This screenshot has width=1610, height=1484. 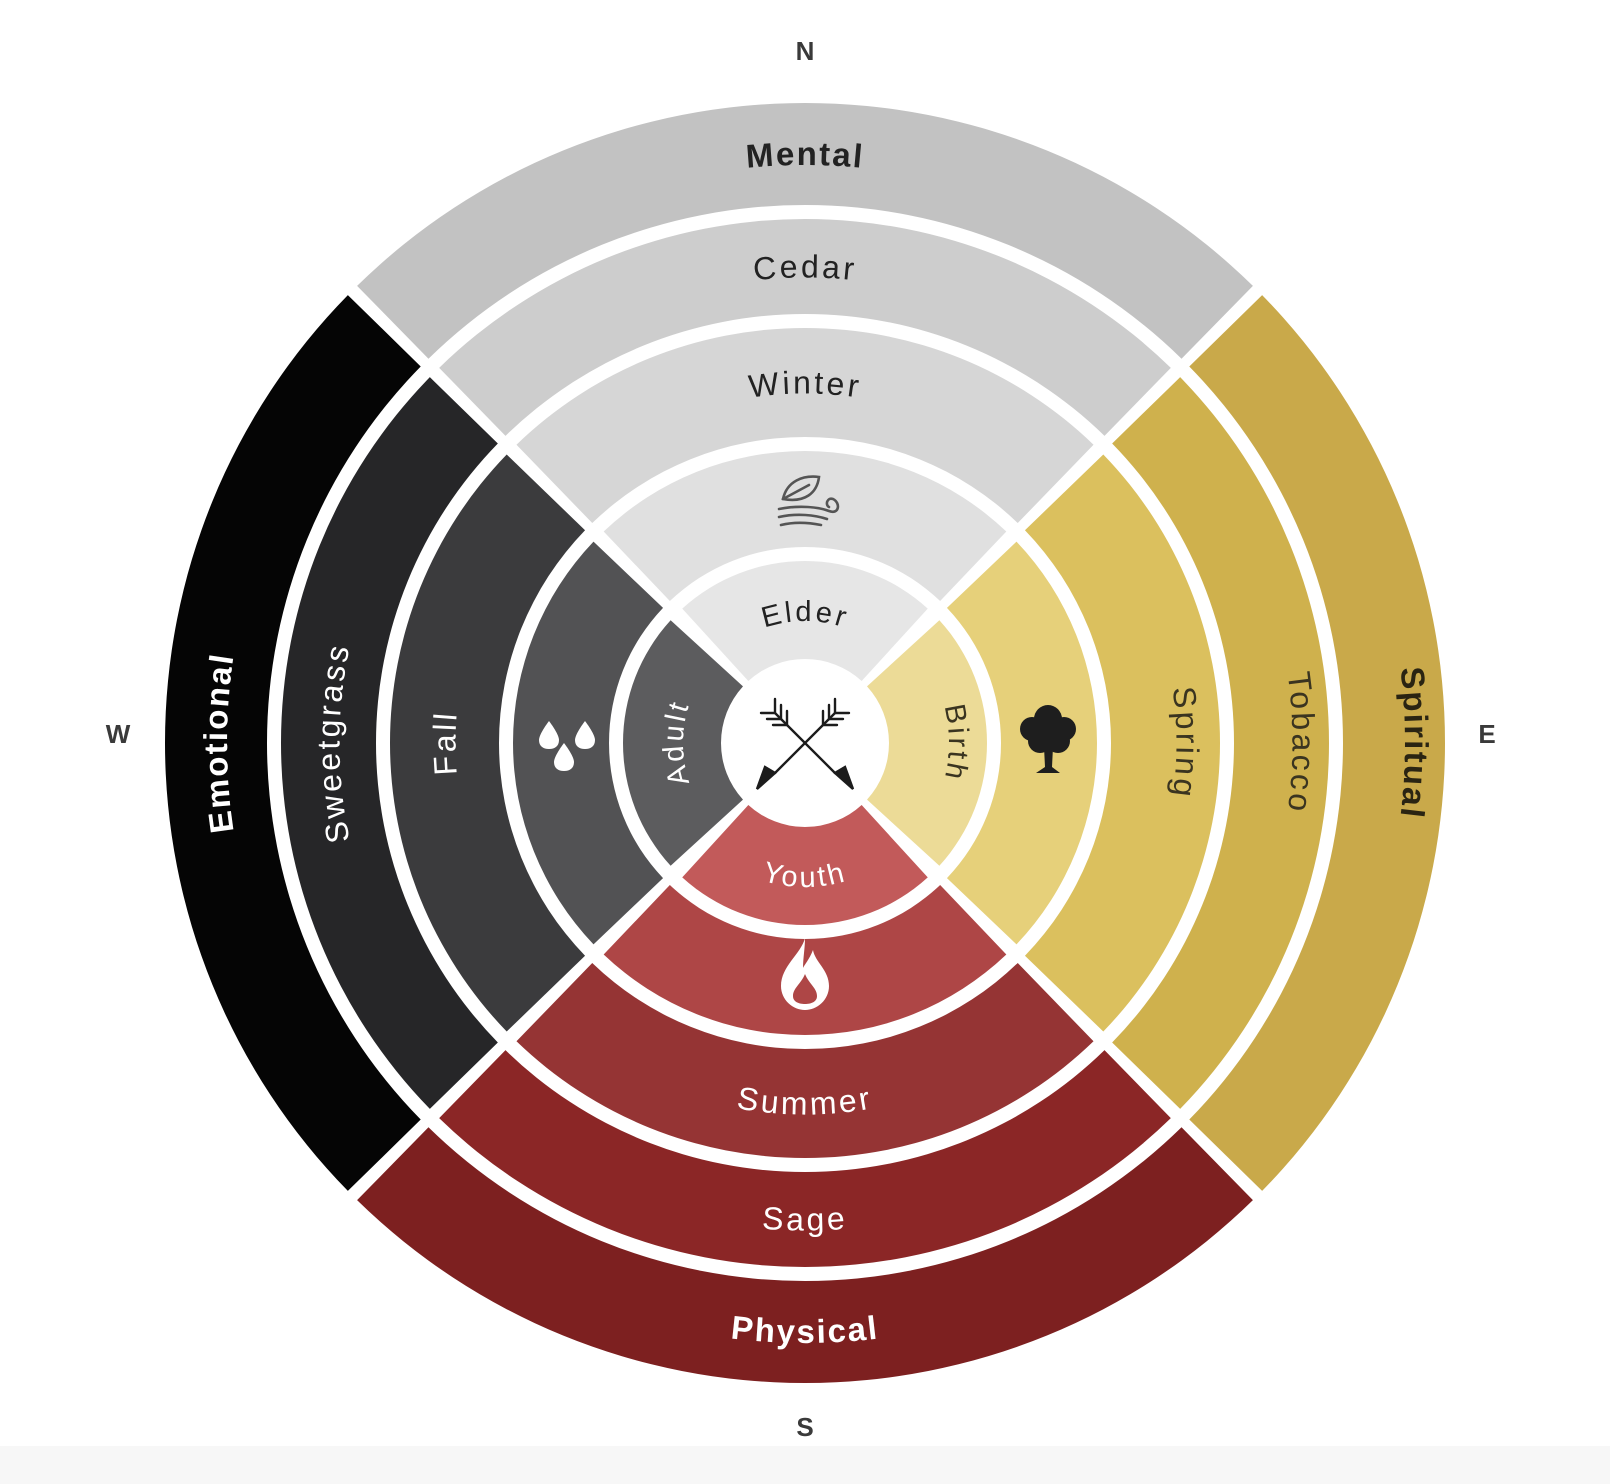 I want to click on east-aspects-label: Spiritual, so click(x=1414, y=743).